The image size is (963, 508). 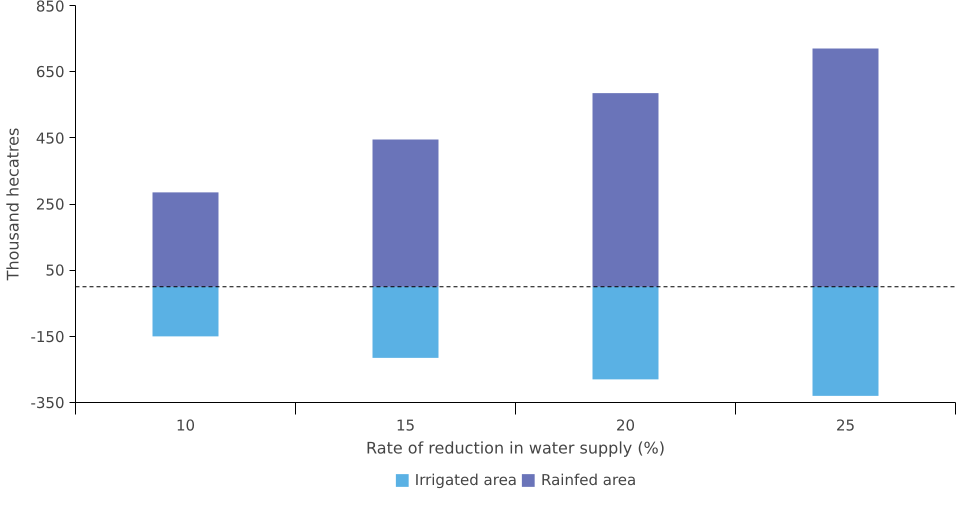 I want to click on legend-label: Irrigated area, so click(x=466, y=480).